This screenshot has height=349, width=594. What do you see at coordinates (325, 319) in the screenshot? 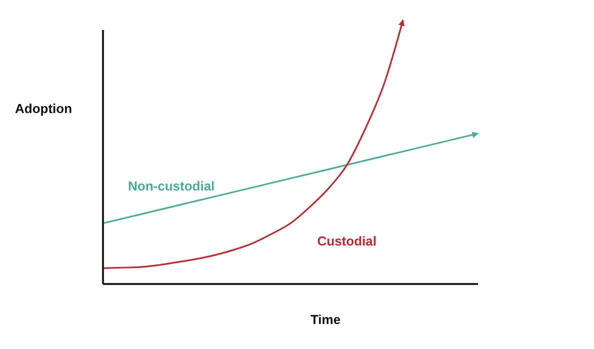
I see `x-axis-title: Time` at bounding box center [325, 319].